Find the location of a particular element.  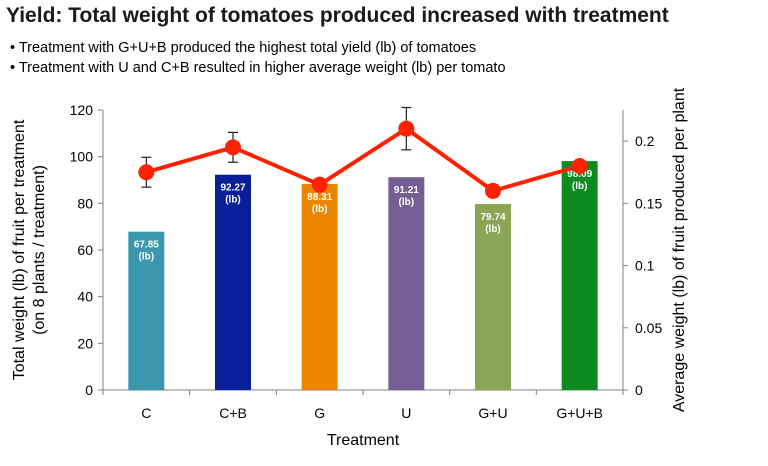

y2-tick-label: 0.2 is located at coordinates (645, 141).